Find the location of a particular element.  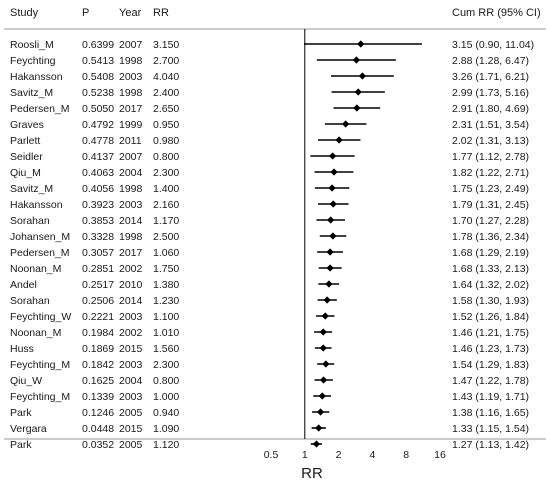

row-rr-value: 1.400 is located at coordinates (166, 189).